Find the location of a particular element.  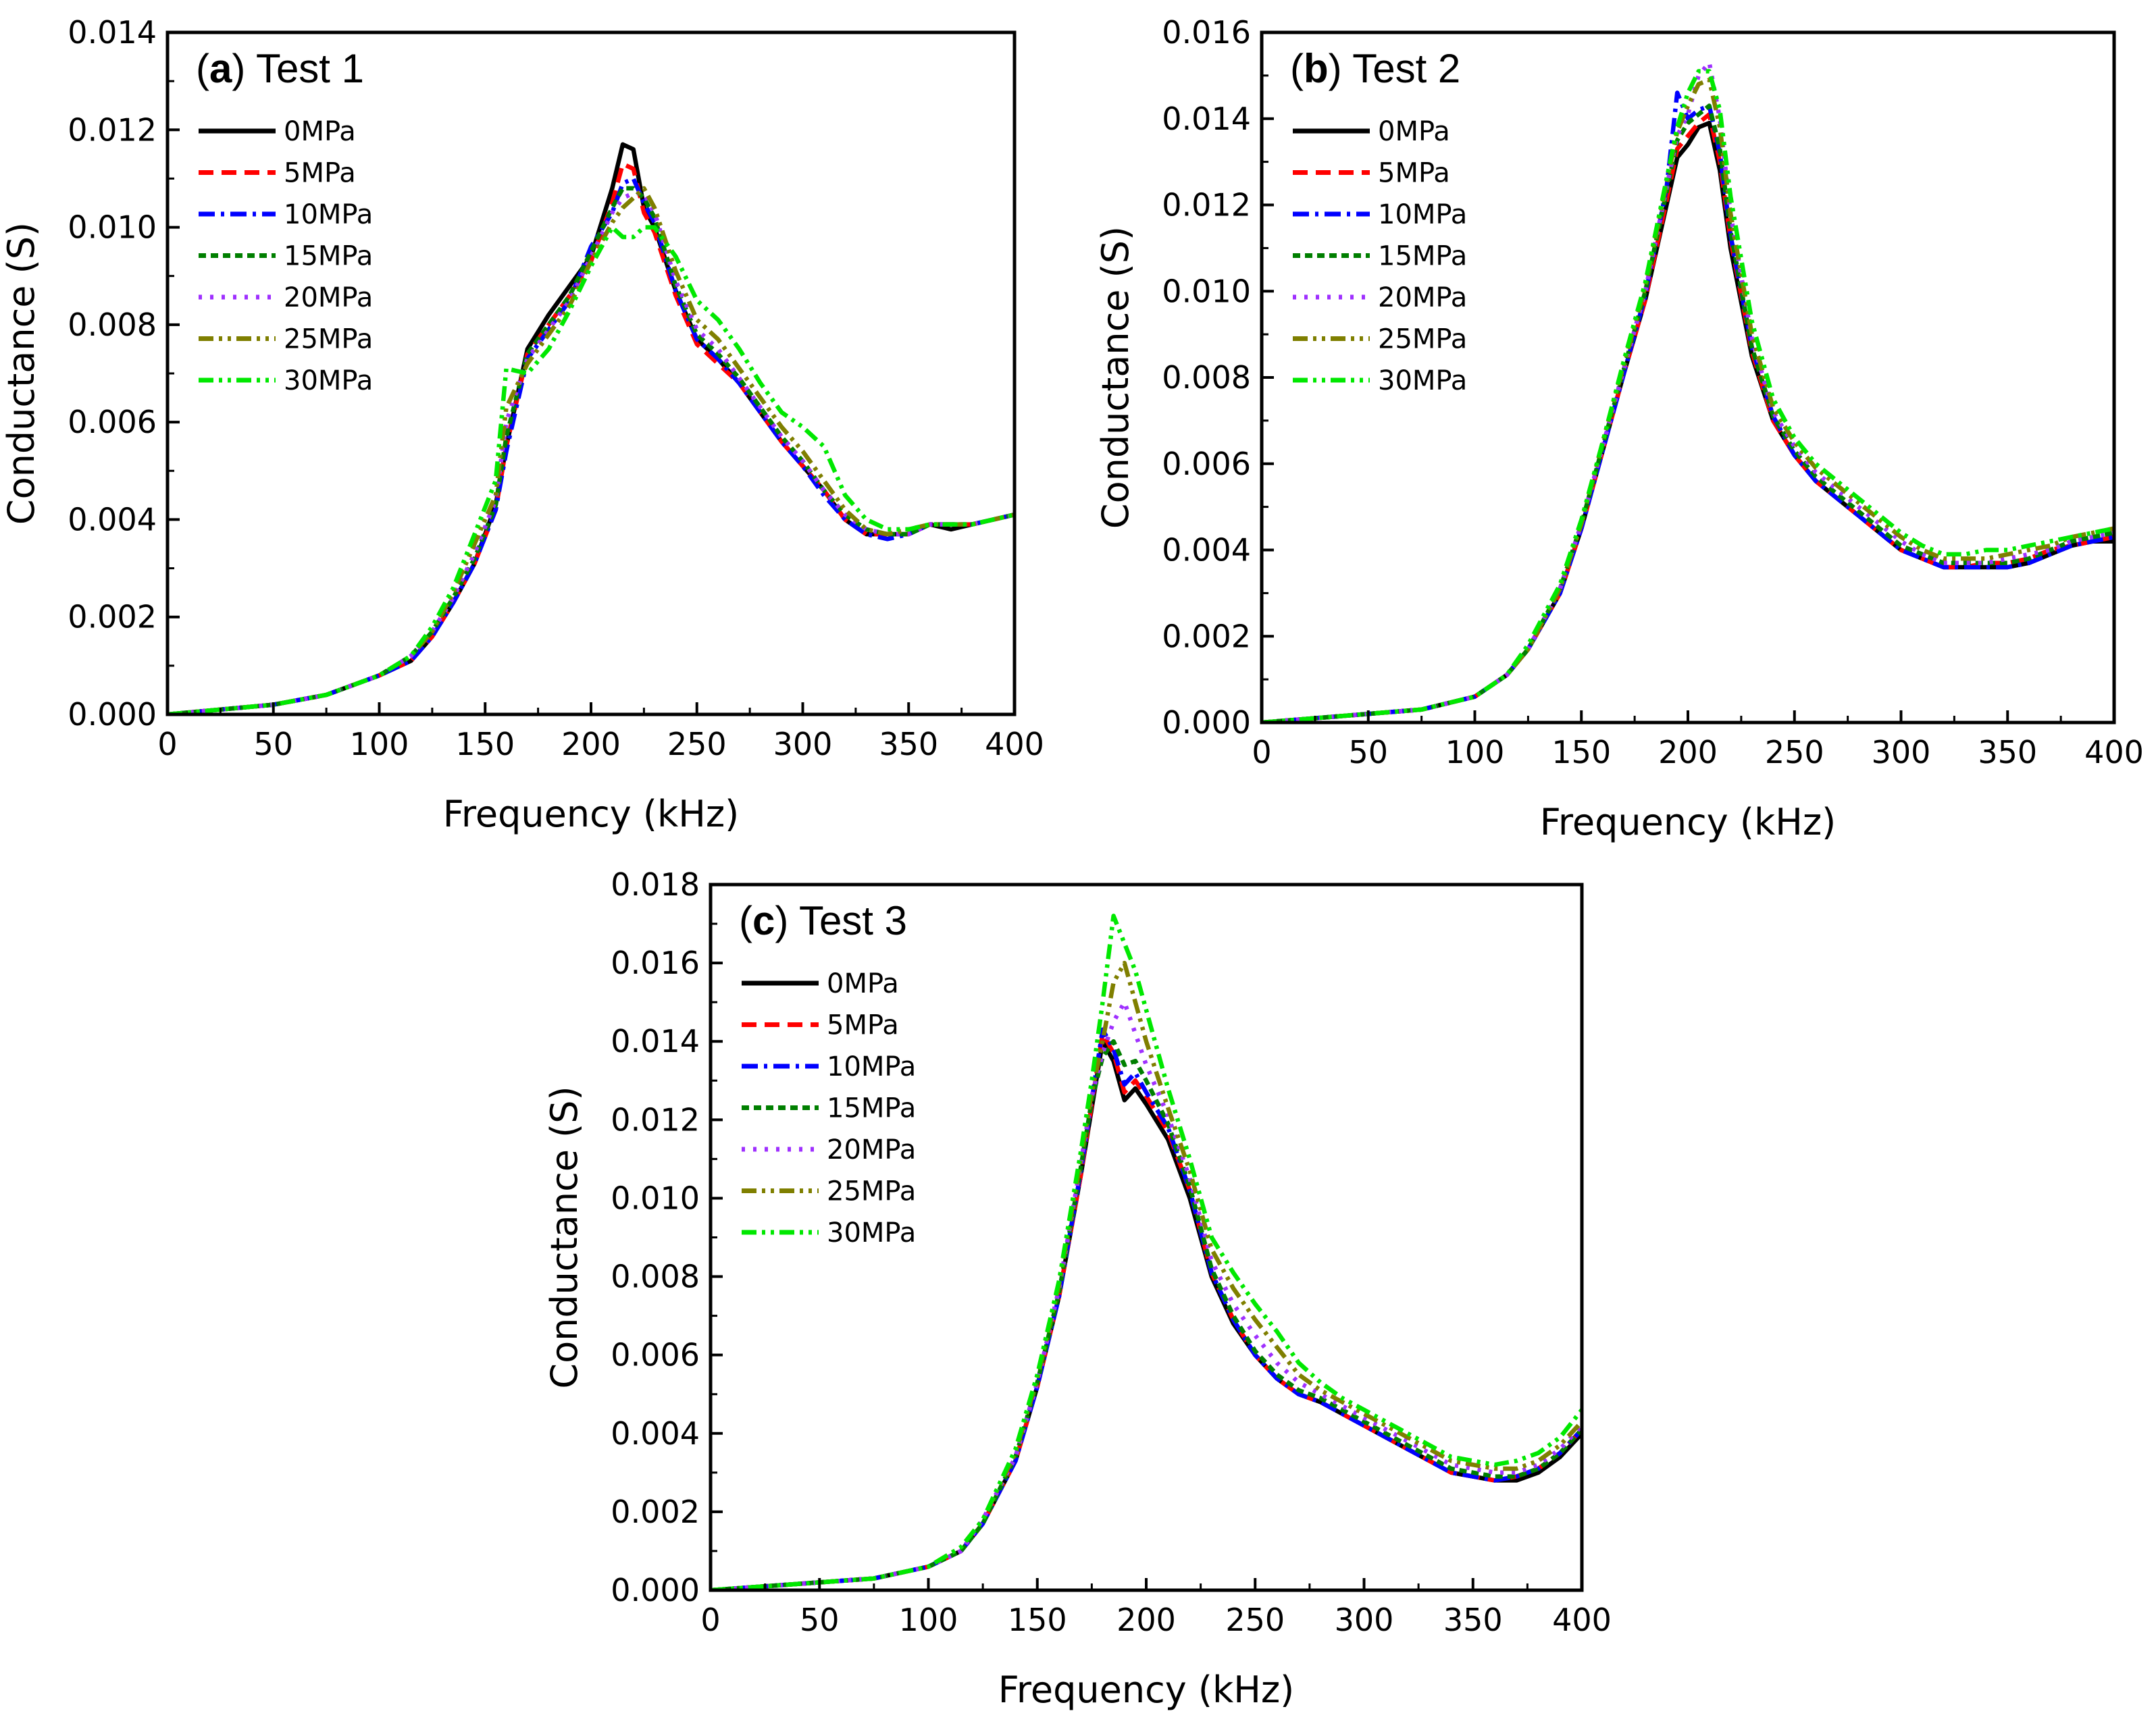

panel-letter: b is located at coordinates (1316, 69).